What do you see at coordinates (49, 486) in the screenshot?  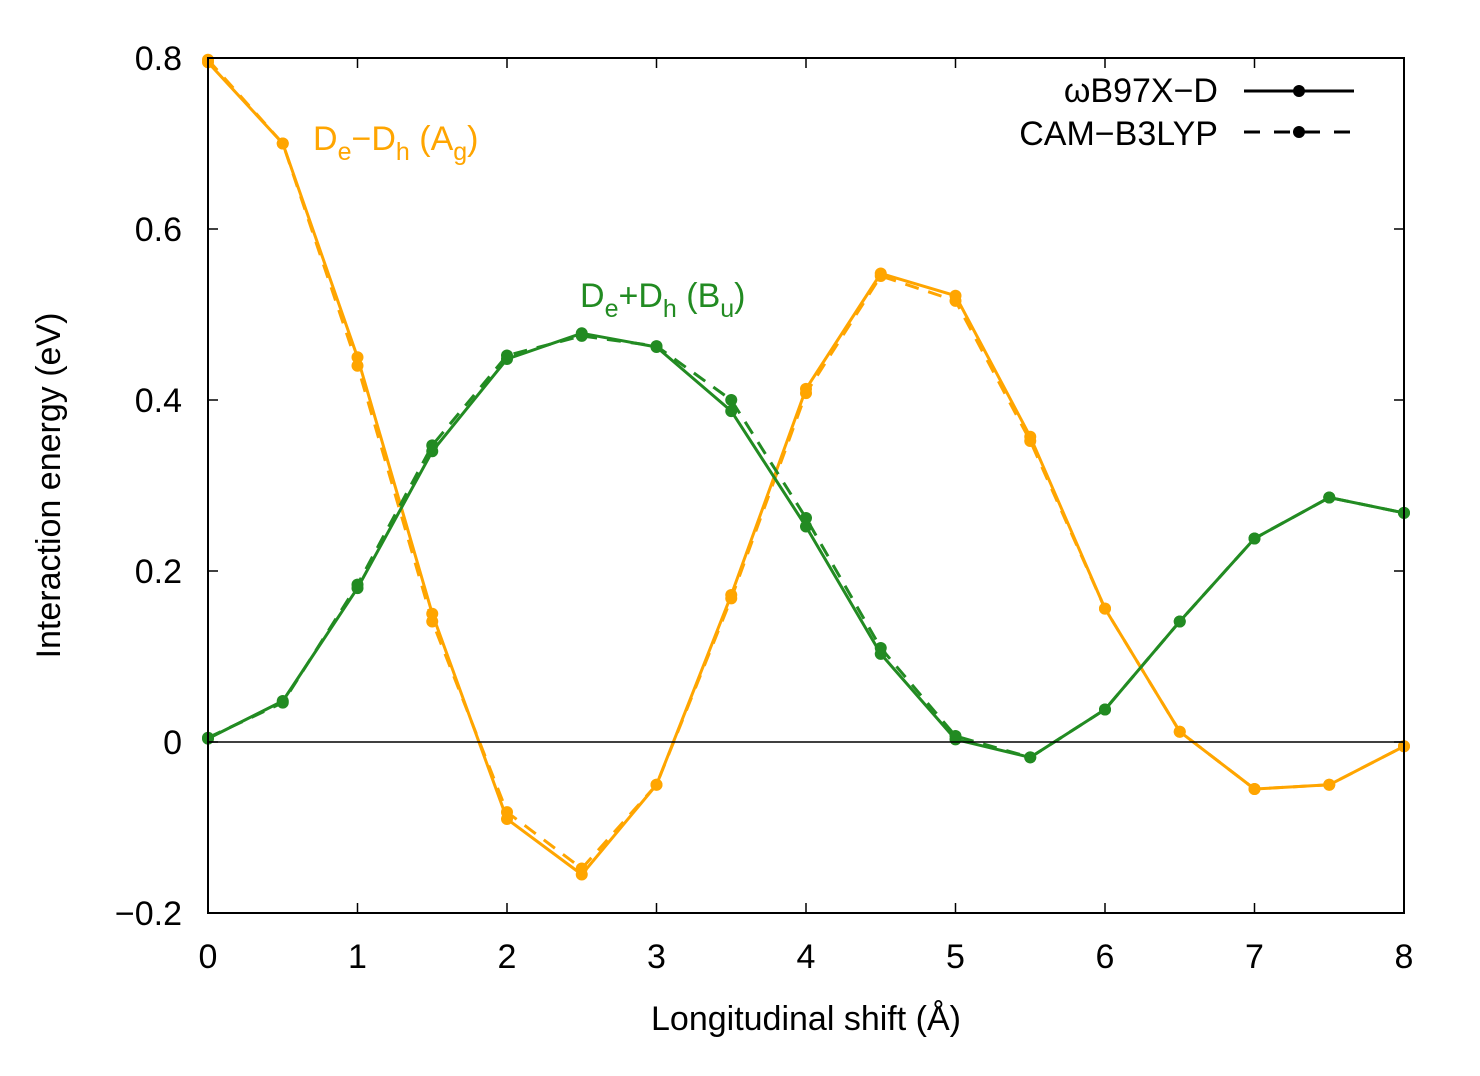 I see `y-axis-title: Interaction energy (eV)` at bounding box center [49, 486].